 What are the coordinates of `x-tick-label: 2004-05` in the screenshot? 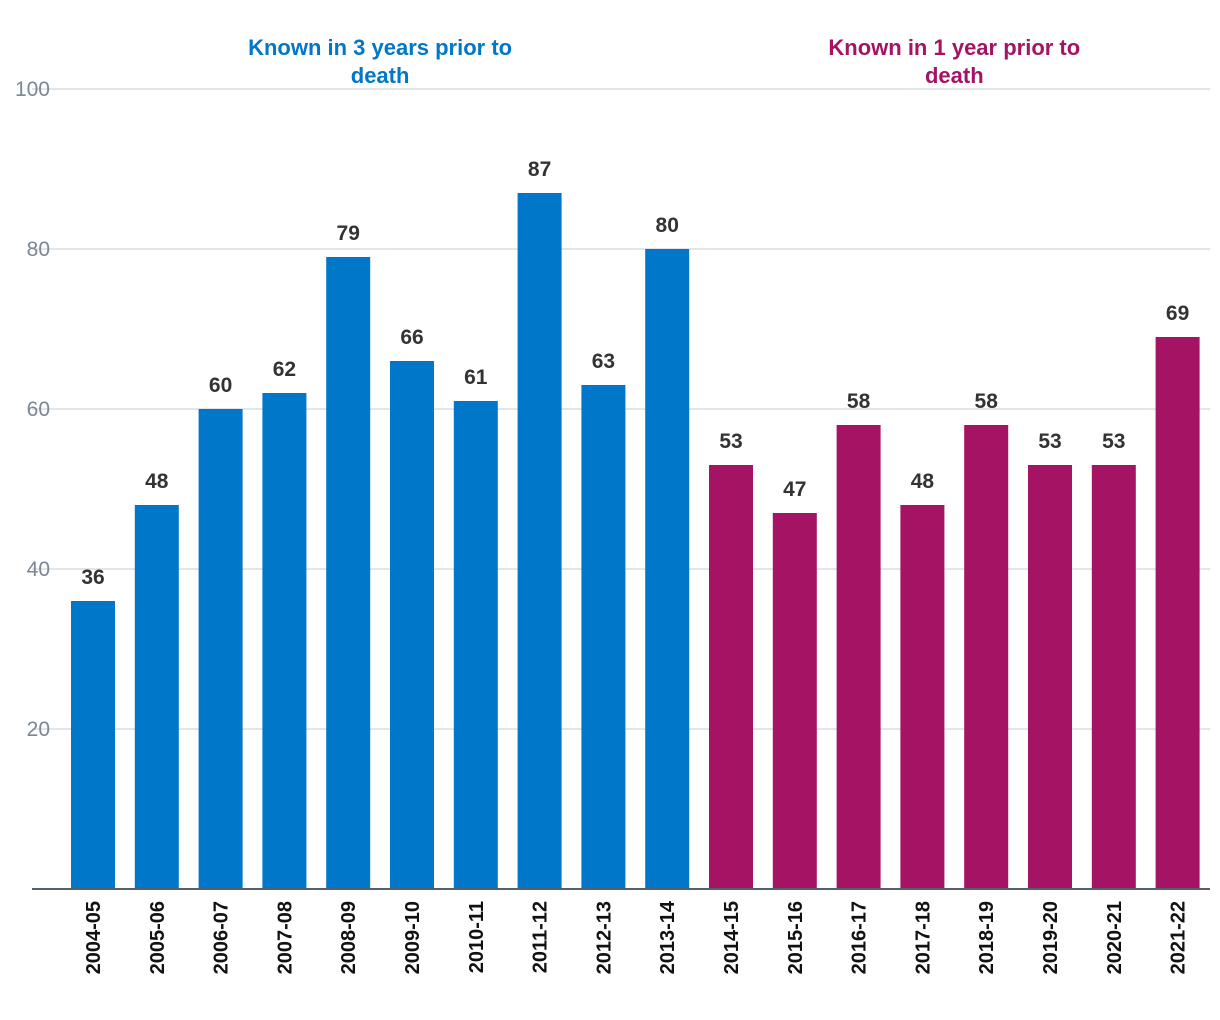 It's located at (94, 937).